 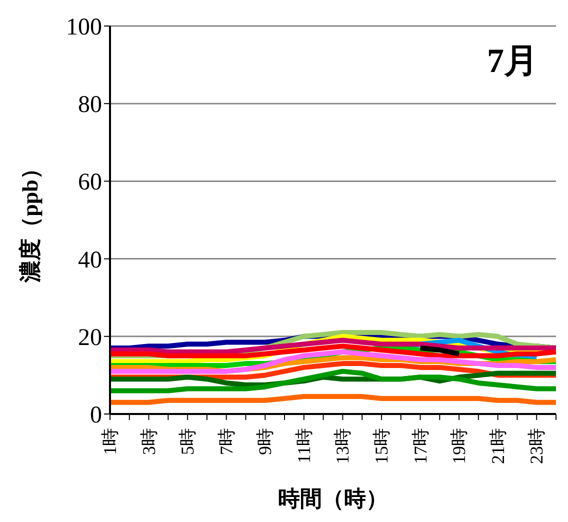 I want to click on x-axis-title: 時間（時）, so click(x=333, y=498).